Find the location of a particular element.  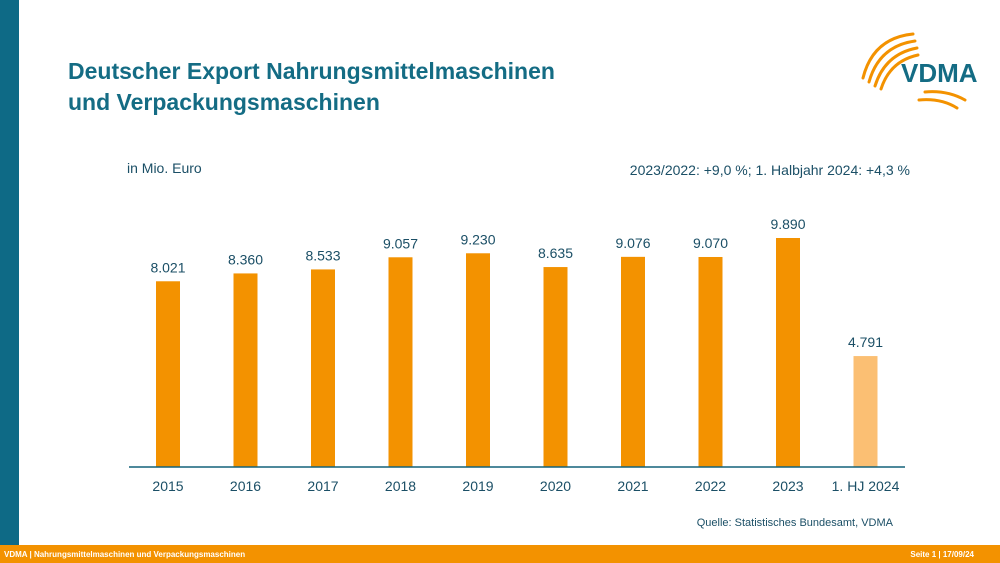

x-tick-label: 2019 is located at coordinates (477, 486).